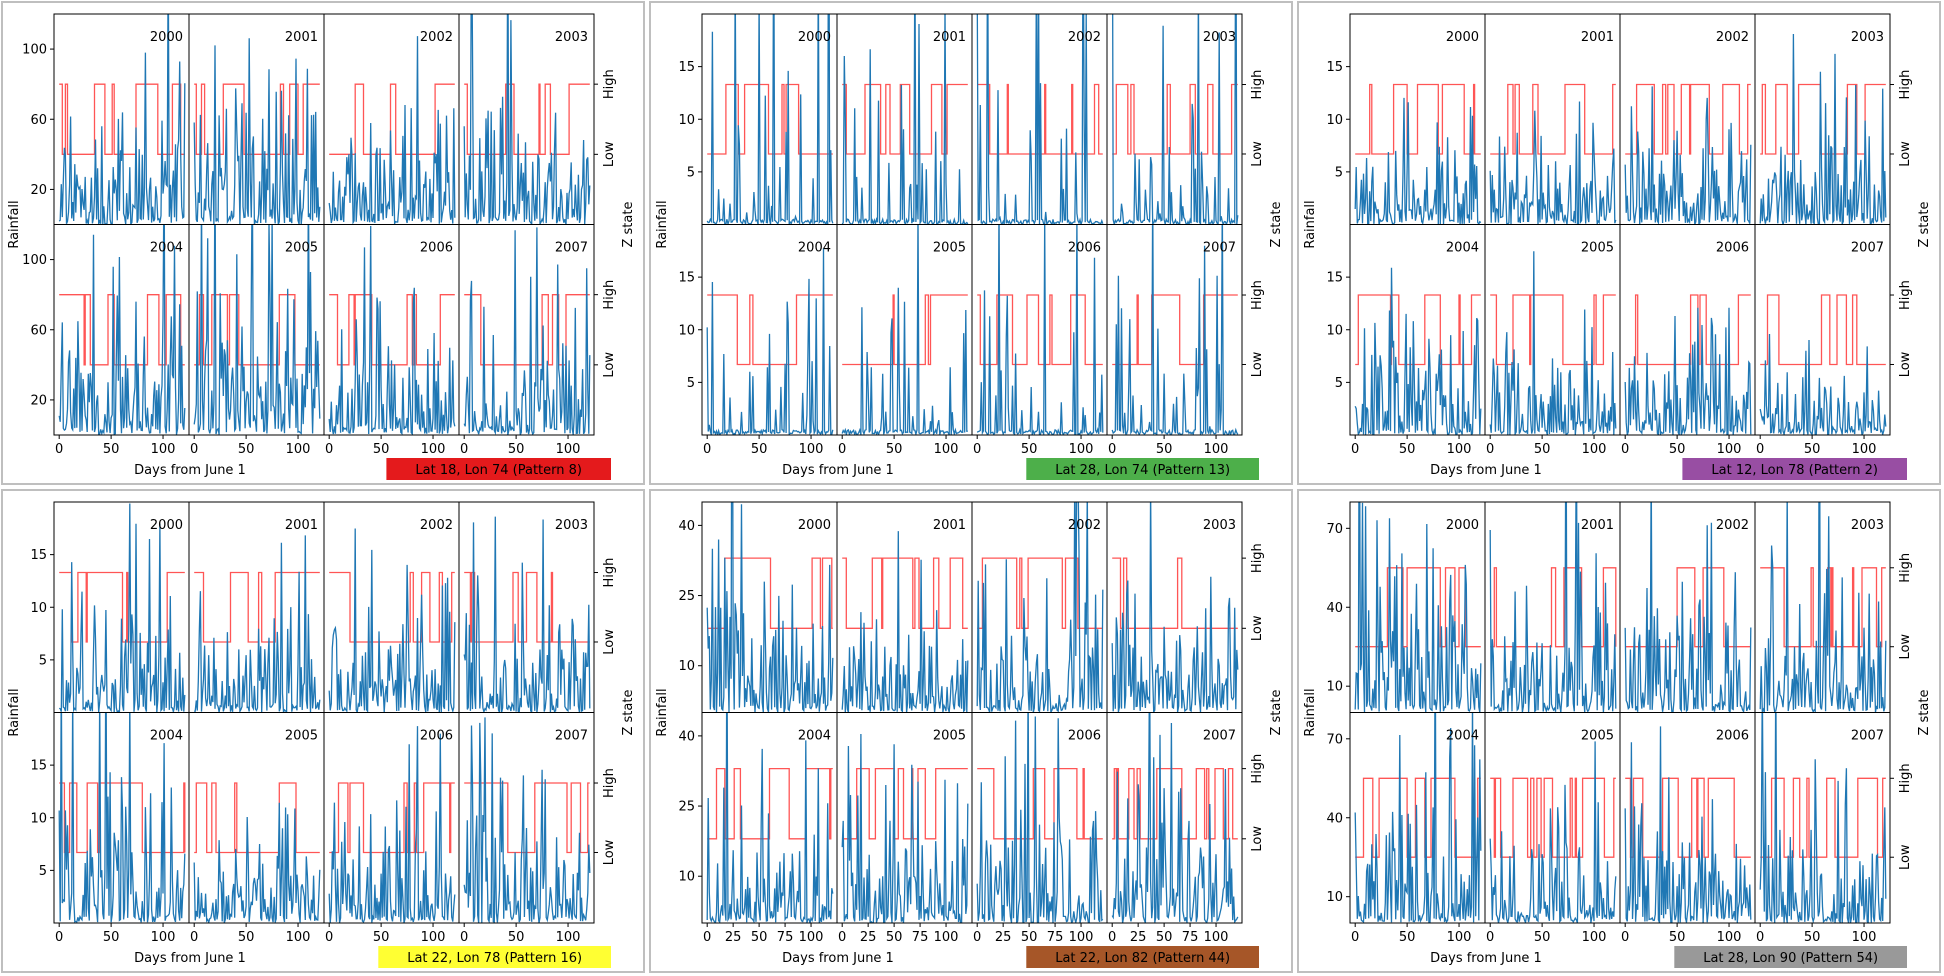 This screenshot has width=1944, height=976. What do you see at coordinates (1462, 37) in the screenshot?
I see `year-label: 2000` at bounding box center [1462, 37].